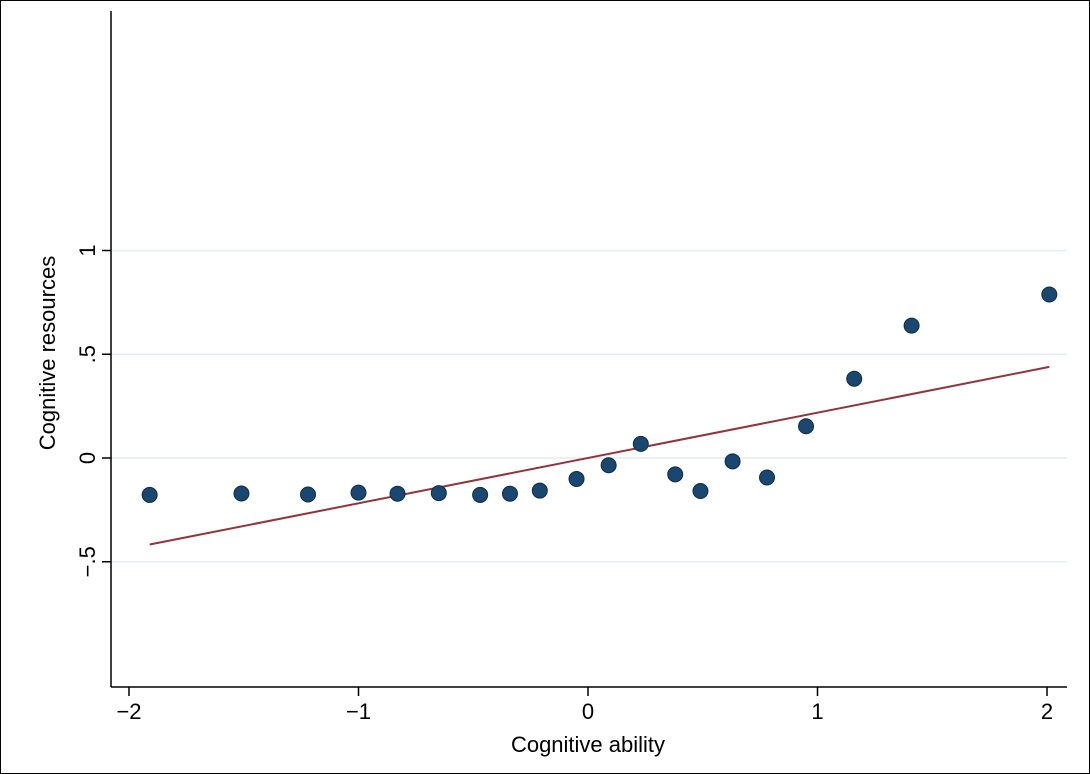  I want to click on x-tick-label-0: −2, so click(128, 711).